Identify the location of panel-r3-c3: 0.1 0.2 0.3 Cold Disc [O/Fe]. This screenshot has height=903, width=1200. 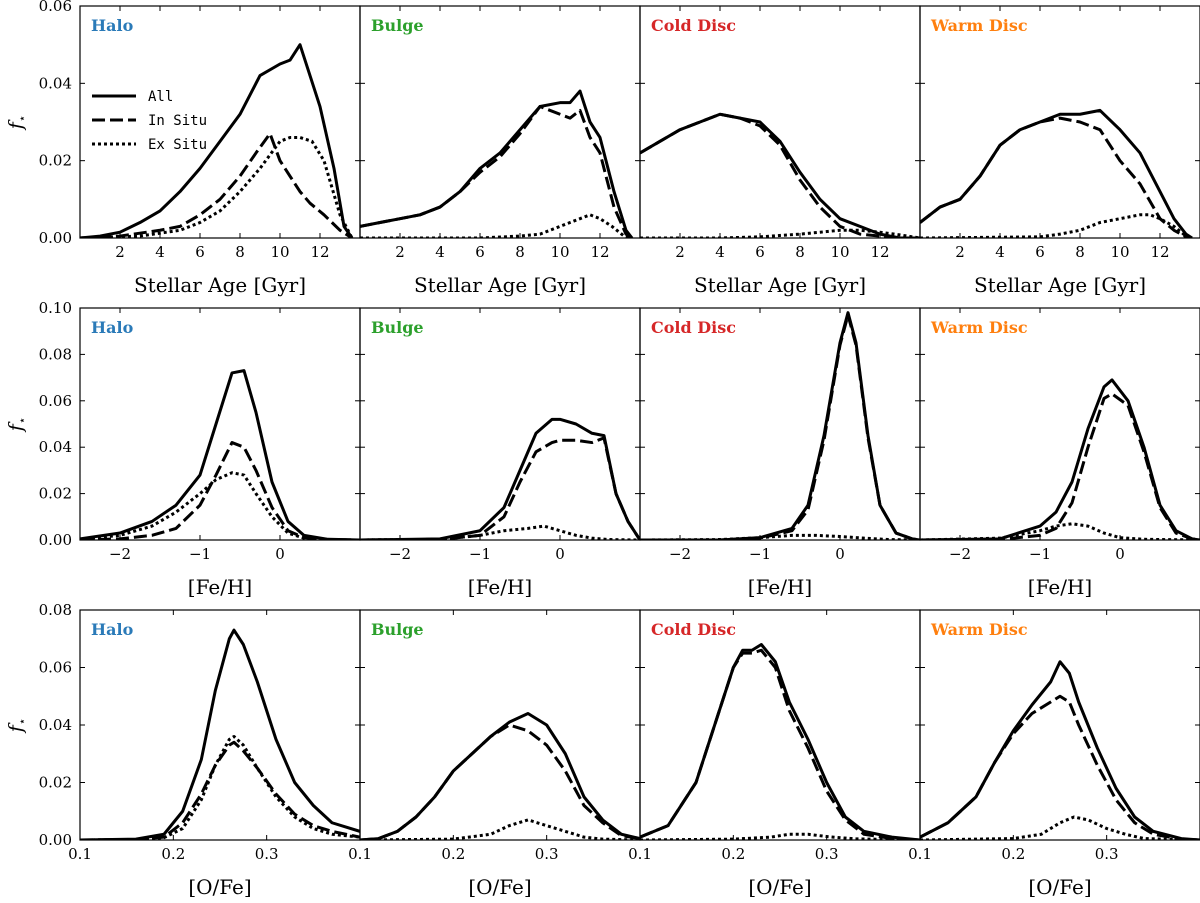
(774, 754).